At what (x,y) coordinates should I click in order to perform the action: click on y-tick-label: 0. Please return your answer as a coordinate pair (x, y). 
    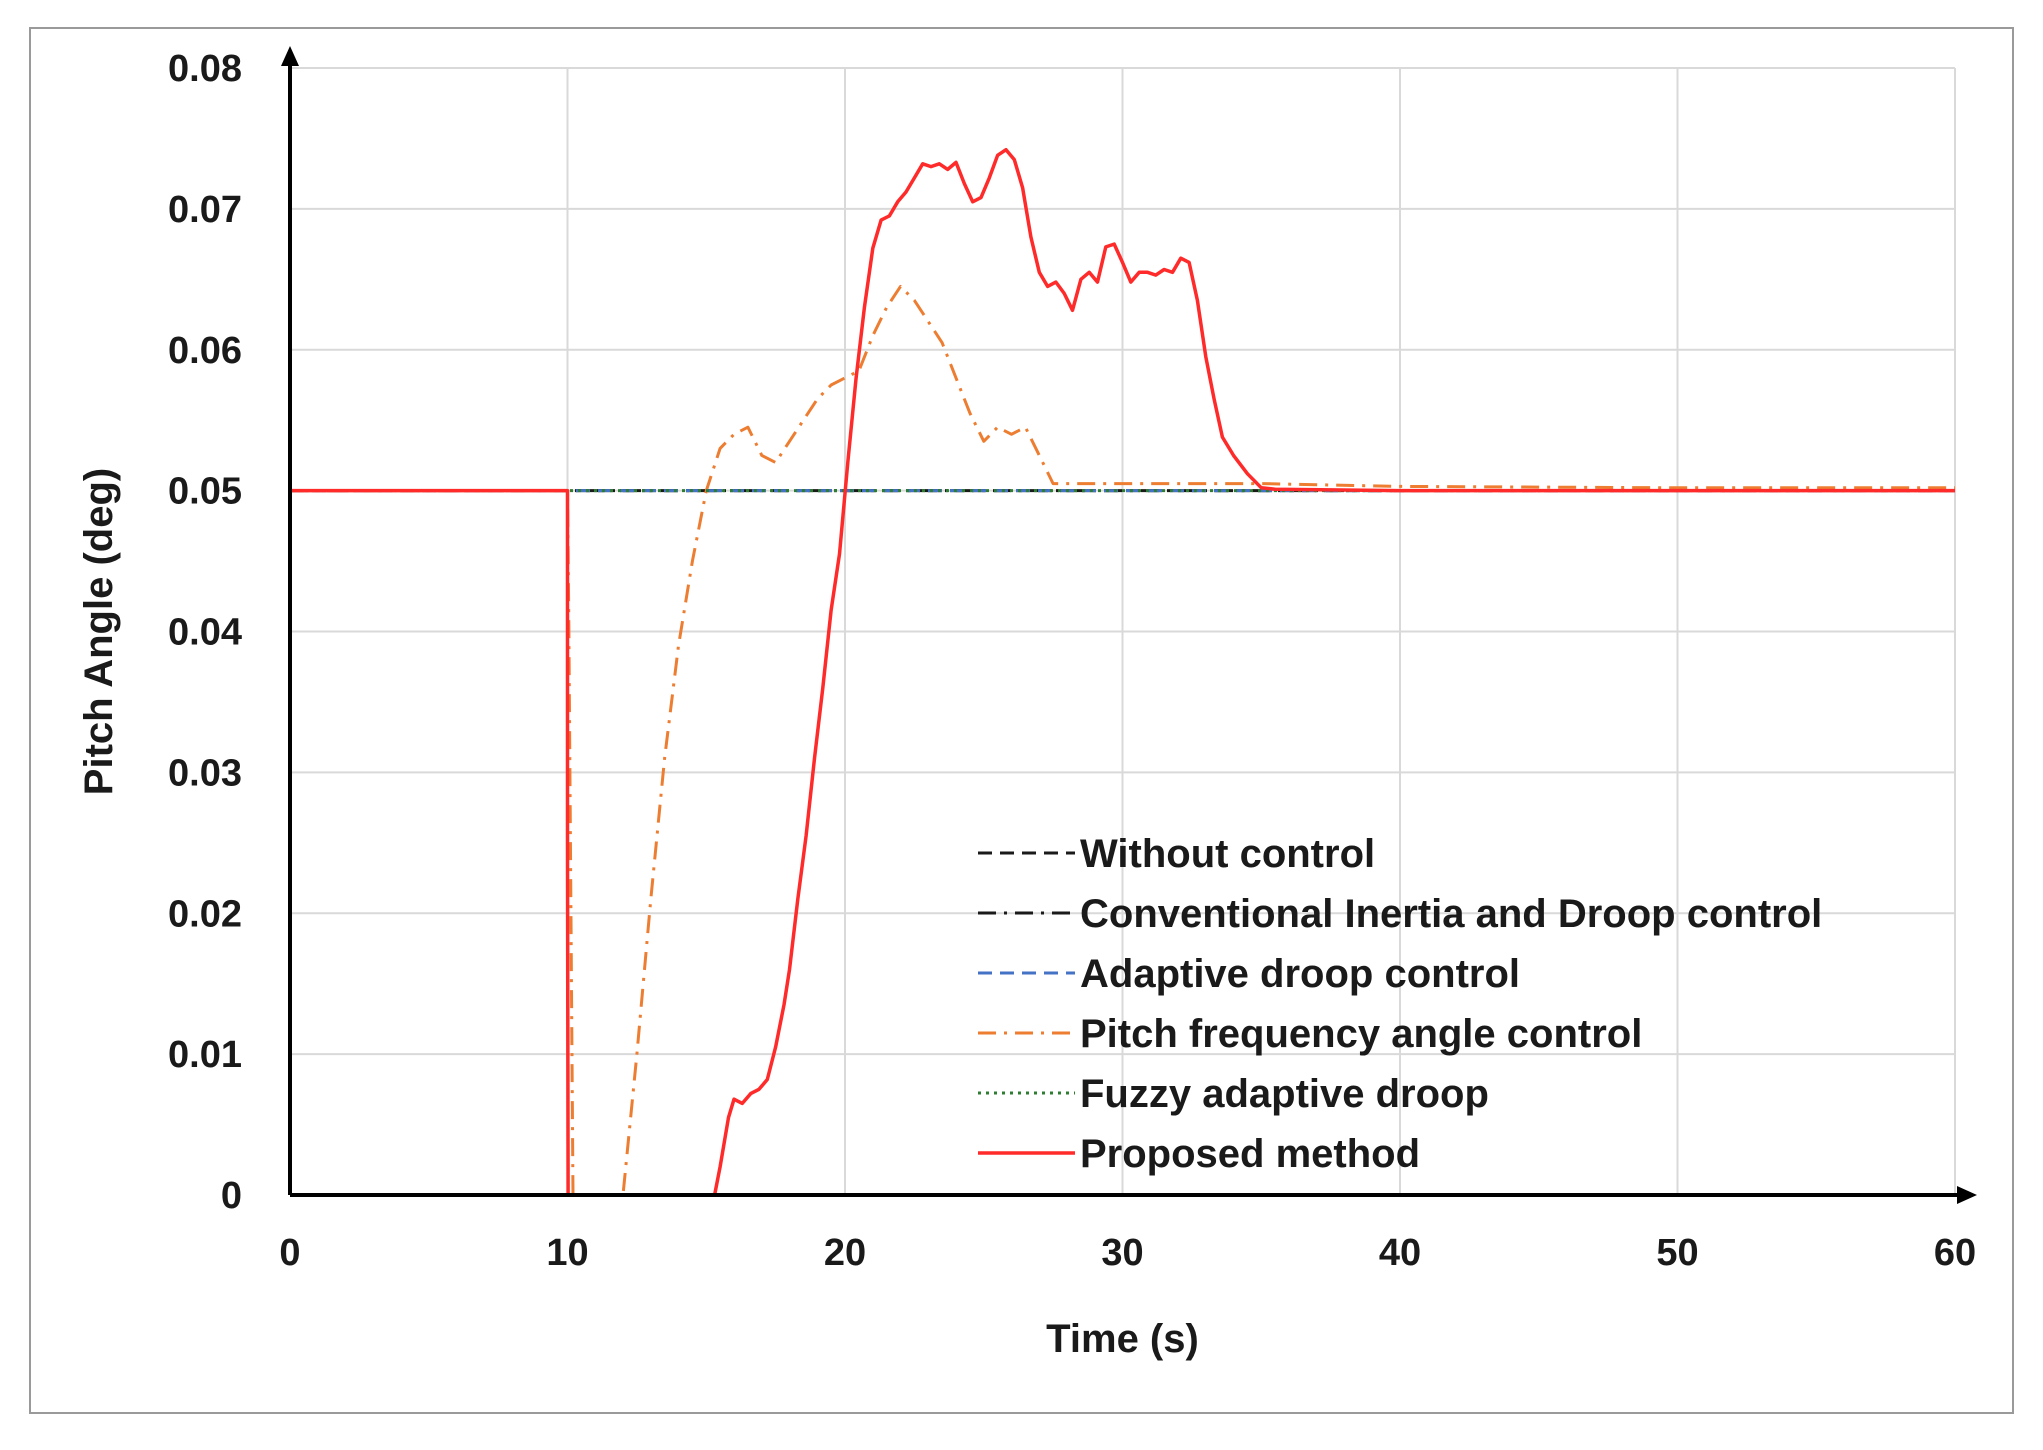
    Looking at the image, I should click on (231, 1196).